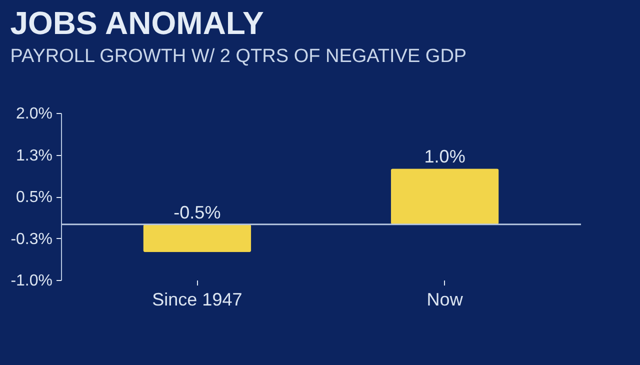 The image size is (640, 365). I want to click on x-tick-label: Now, so click(445, 300).